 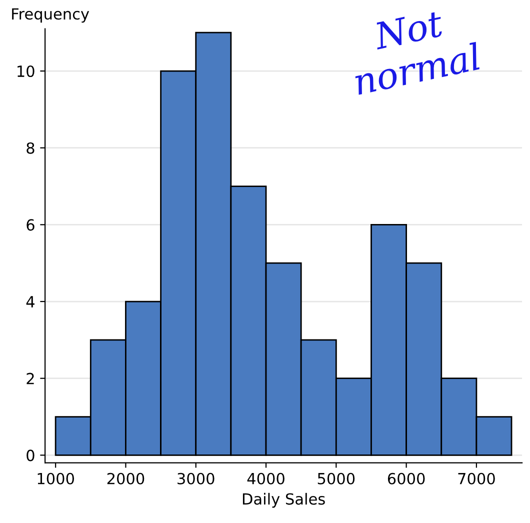 I want to click on y-tick-label: 6, so click(x=30, y=225).